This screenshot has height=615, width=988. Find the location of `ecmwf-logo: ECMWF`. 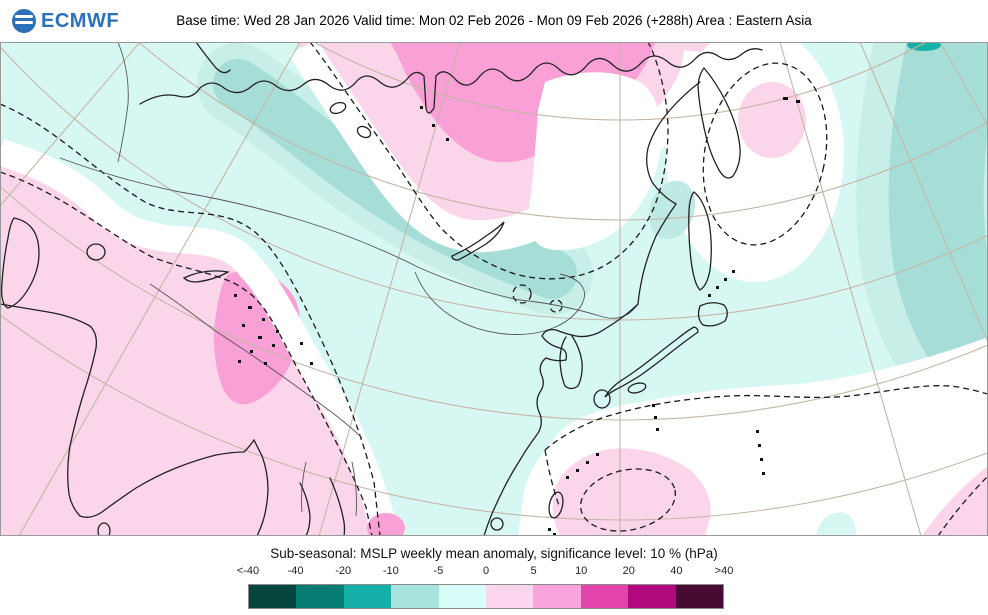

ecmwf-logo: ECMWF is located at coordinates (65, 21).